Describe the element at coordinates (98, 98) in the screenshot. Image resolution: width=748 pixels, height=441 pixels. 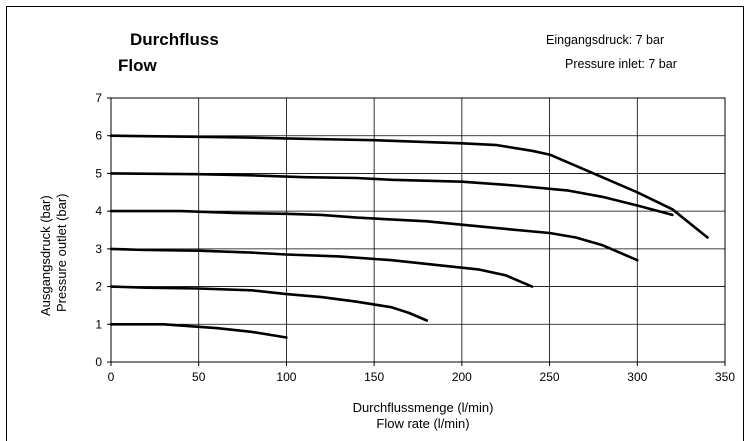
I see `y-tick-label: 7` at that location.